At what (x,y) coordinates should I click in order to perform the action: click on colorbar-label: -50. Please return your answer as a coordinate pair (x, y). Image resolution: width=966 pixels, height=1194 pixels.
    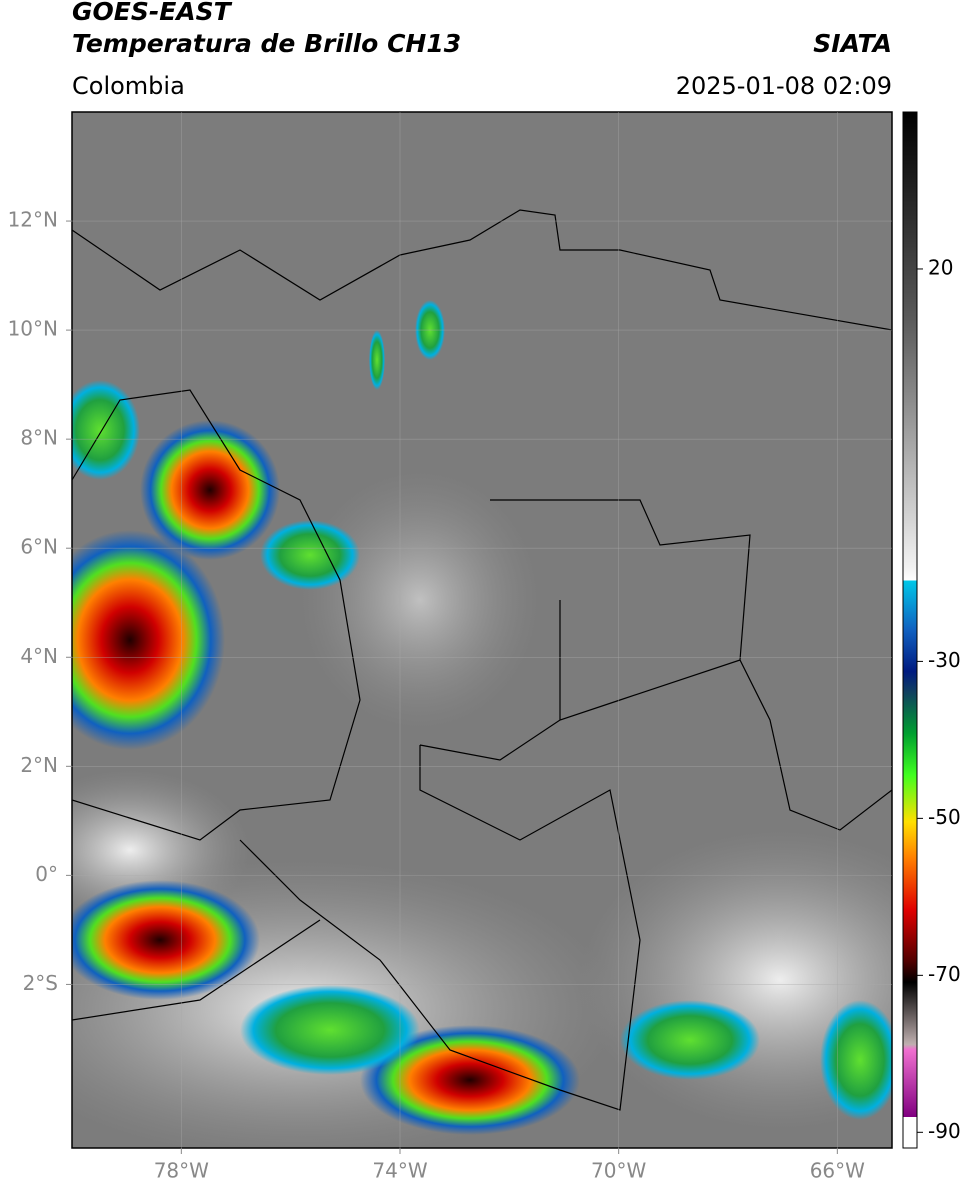
    Looking at the image, I should click on (944, 817).